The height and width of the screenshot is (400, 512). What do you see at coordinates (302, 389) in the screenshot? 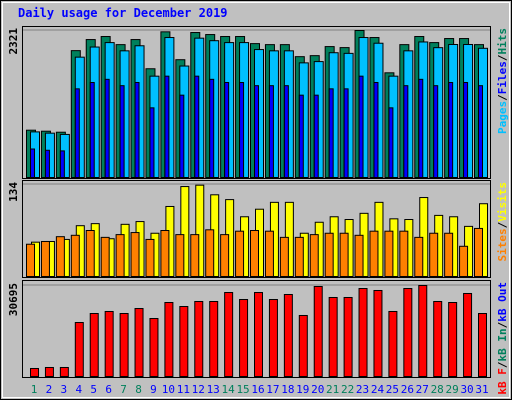
I see `x-tick-label: 19` at bounding box center [302, 389].